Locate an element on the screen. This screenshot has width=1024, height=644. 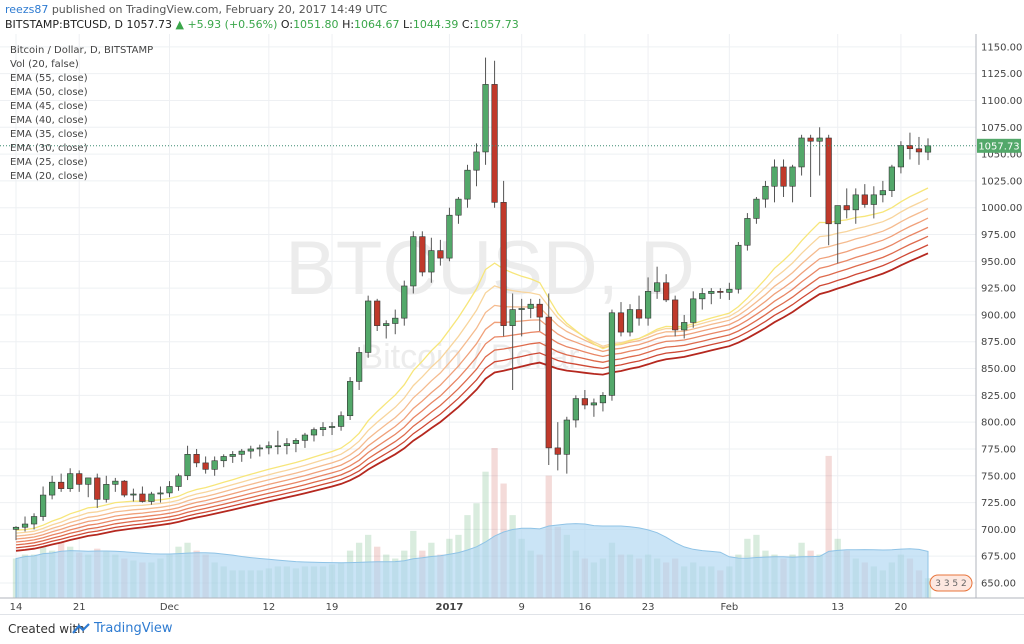
time-tick-label: 19 is located at coordinates (332, 607).